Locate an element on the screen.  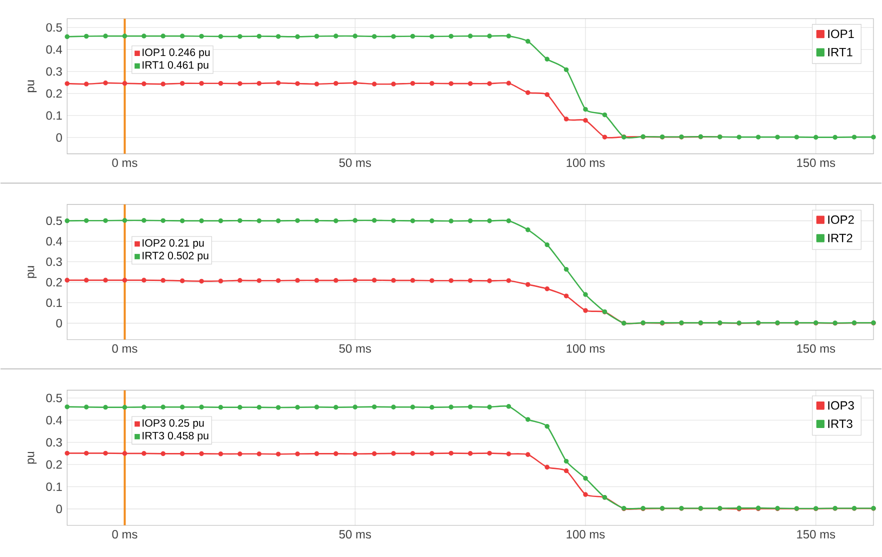
x-tick-label: 50 ms is located at coordinates (355, 162).